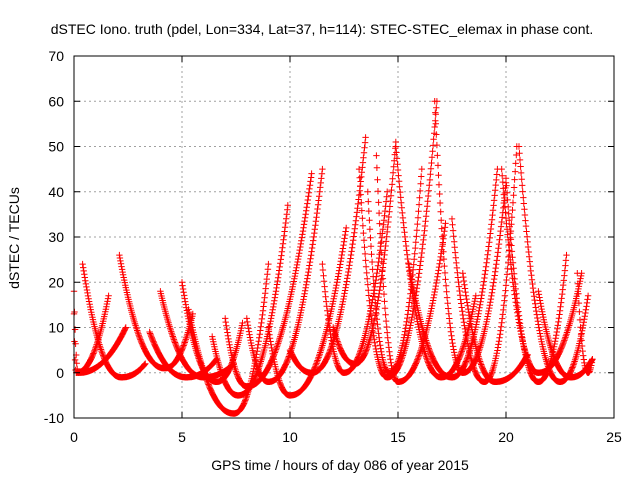 This screenshot has width=640, height=480. Describe the element at coordinates (54, 418) in the screenshot. I see `y-tick-label: -10` at that location.